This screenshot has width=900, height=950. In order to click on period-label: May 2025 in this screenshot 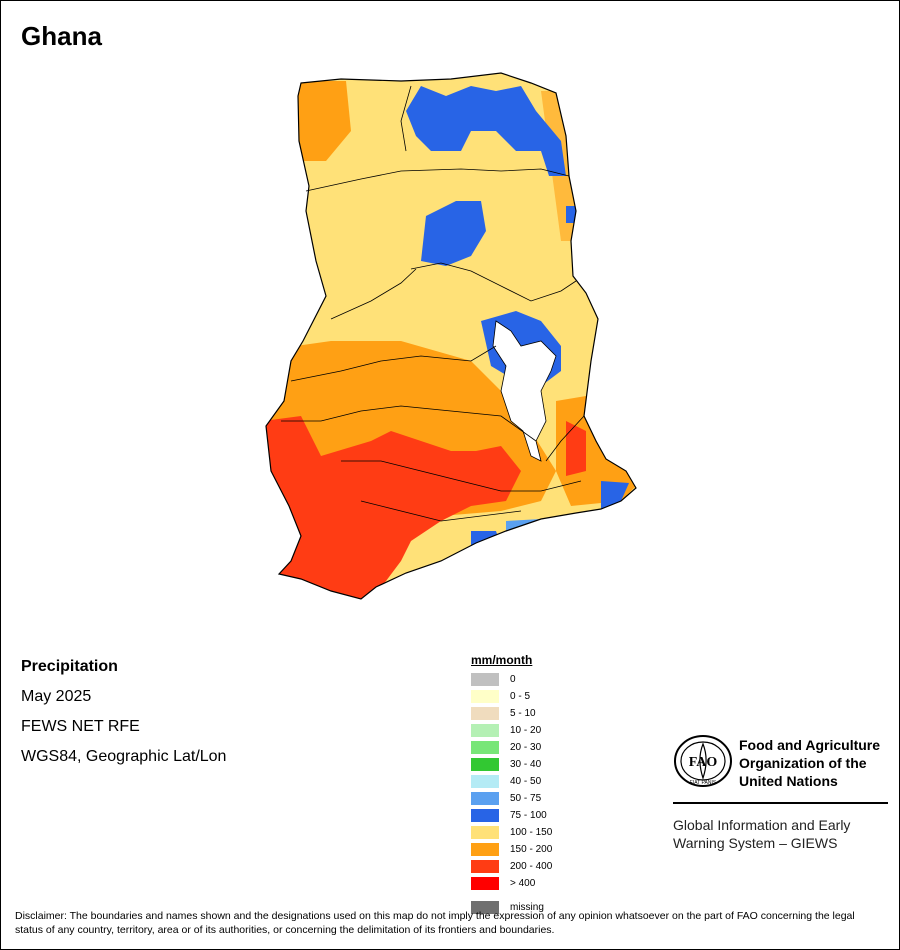, I will do `click(56, 696)`.